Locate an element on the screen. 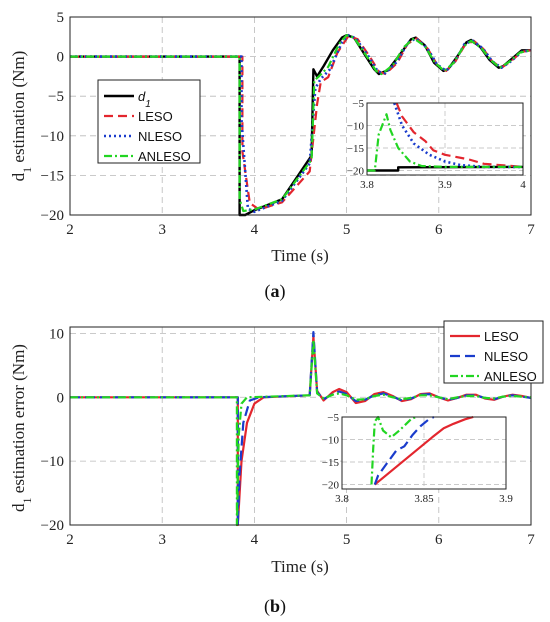  legend: LESO NLESO ANLESO is located at coordinates (493, 352).